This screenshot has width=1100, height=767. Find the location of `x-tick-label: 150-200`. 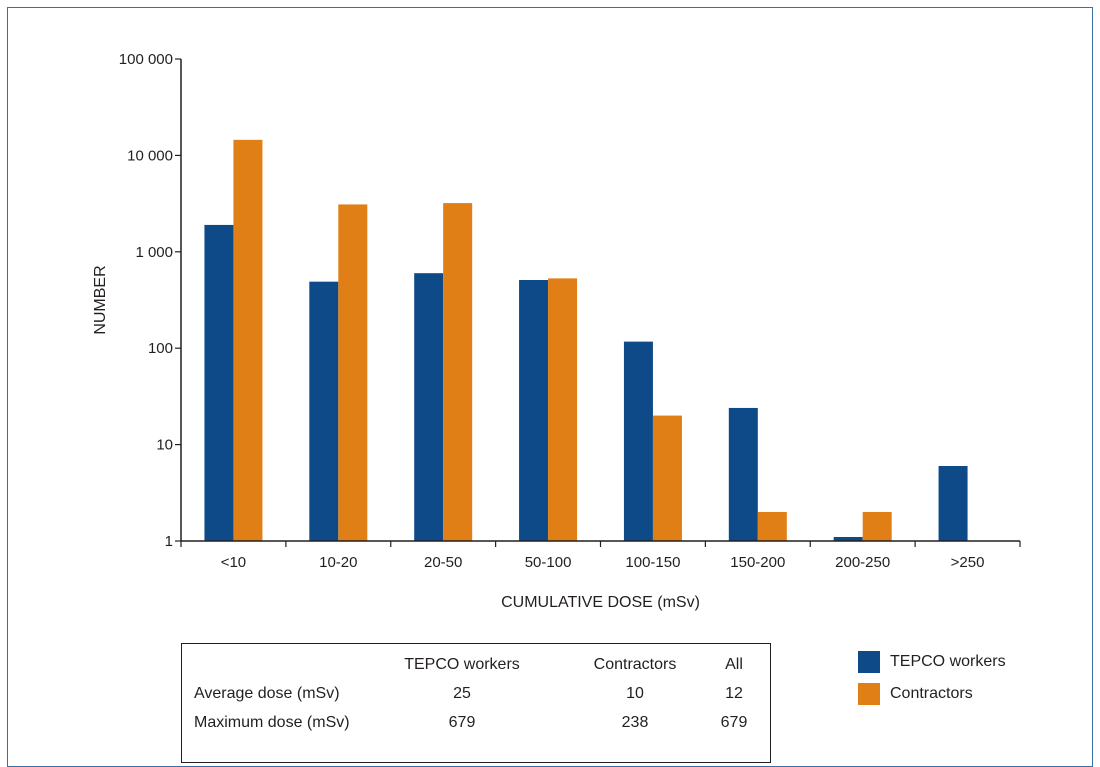

x-tick-label: 150-200 is located at coordinates (757, 562).